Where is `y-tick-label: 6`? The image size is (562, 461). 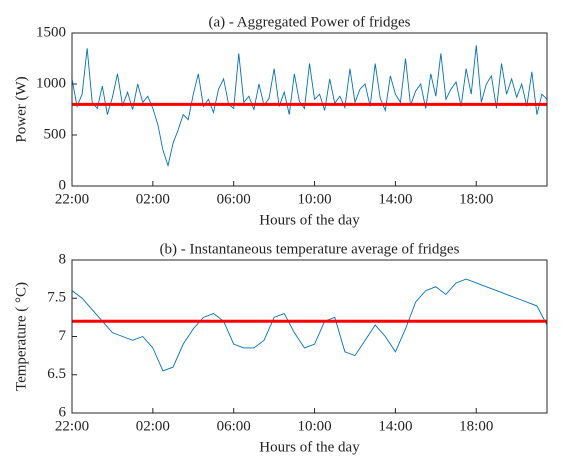
y-tick-label: 6 is located at coordinates (63, 412).